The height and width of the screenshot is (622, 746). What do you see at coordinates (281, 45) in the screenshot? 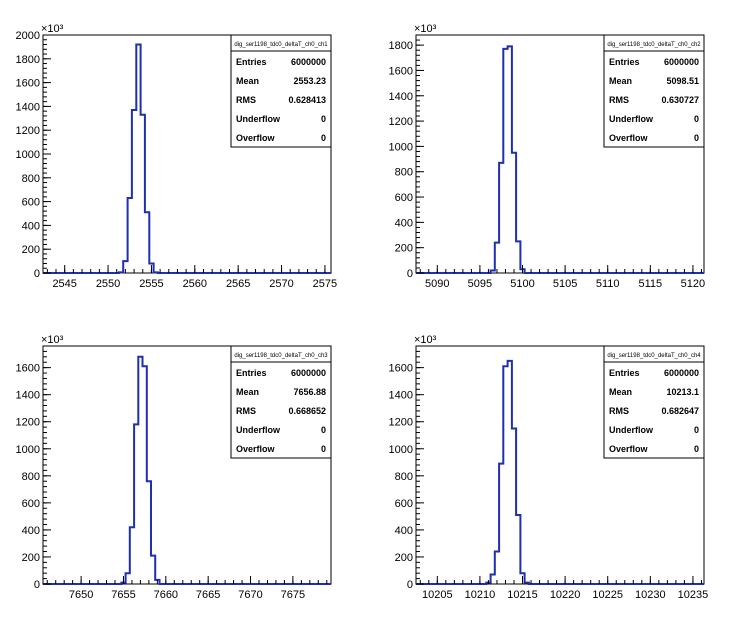
I see `stats-box-title: dig_ser1198_tdc0_deltaT_ch0_ch1` at bounding box center [281, 45].